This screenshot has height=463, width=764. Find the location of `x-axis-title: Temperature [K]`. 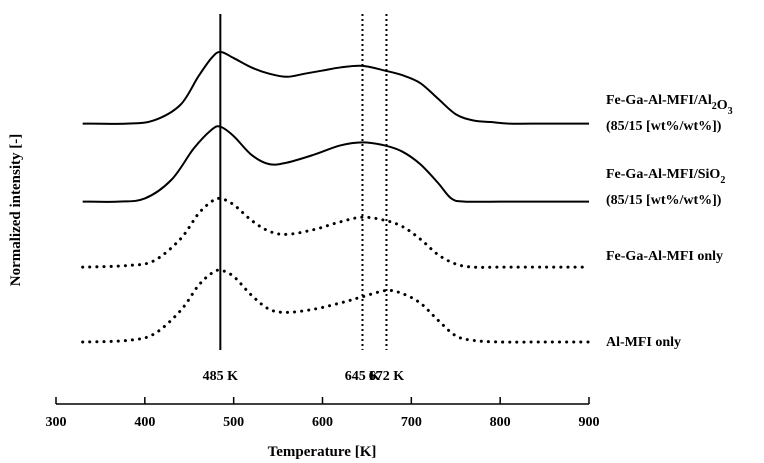

x-axis-title: Temperature [K] is located at coordinates (322, 452).